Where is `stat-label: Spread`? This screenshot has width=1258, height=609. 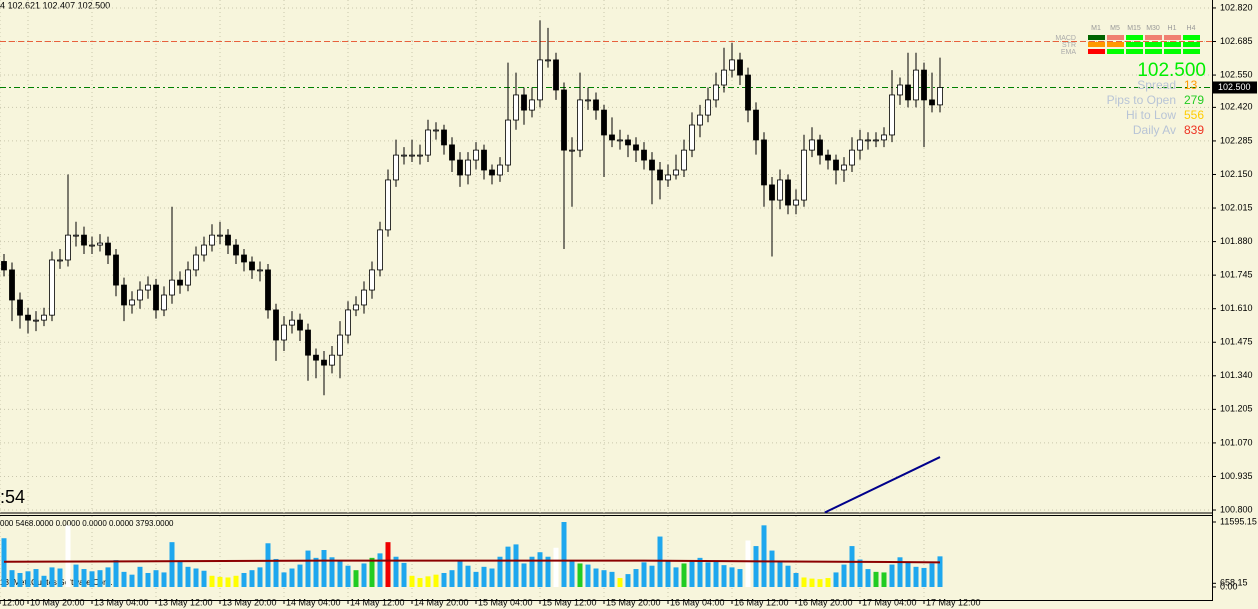 stat-label: Spread is located at coordinates (1156, 85).